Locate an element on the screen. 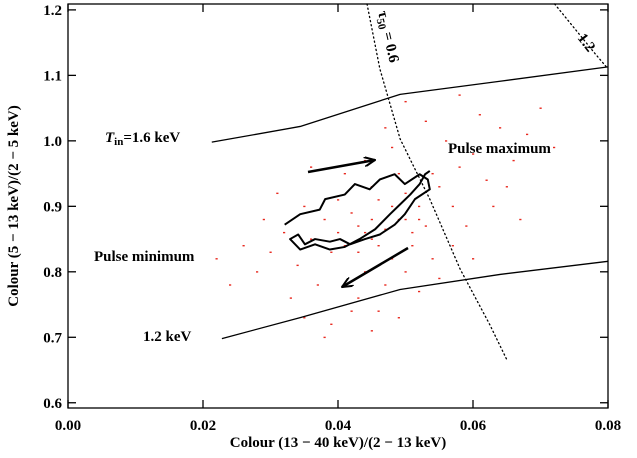  x-tick-label: 0.04 is located at coordinates (338, 426).